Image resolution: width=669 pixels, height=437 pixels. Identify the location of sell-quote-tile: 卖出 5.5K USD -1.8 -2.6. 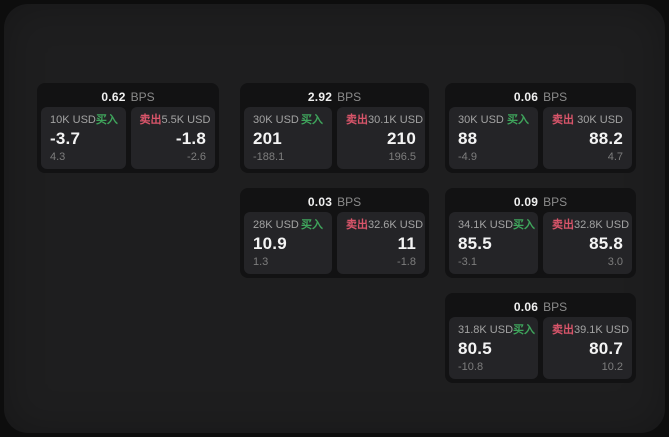
(172, 138).